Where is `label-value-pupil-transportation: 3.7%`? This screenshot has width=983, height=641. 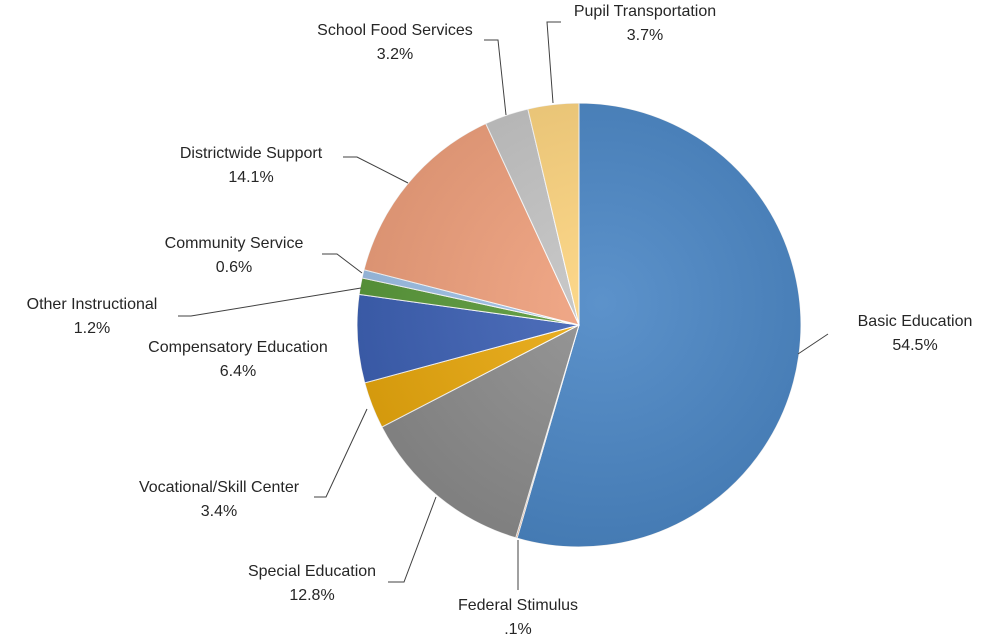
label-value-pupil-transportation: 3.7% is located at coordinates (645, 35).